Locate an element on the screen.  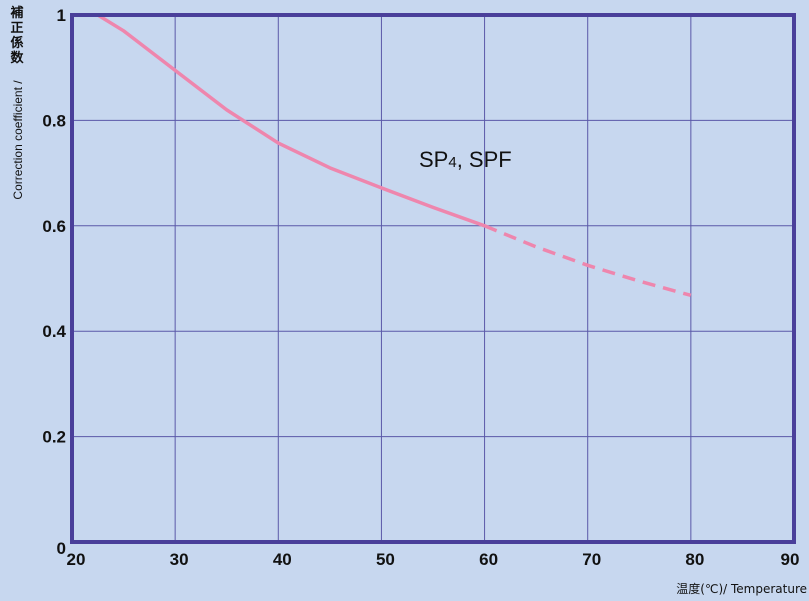
x-tick-label: 90 is located at coordinates (790, 559).